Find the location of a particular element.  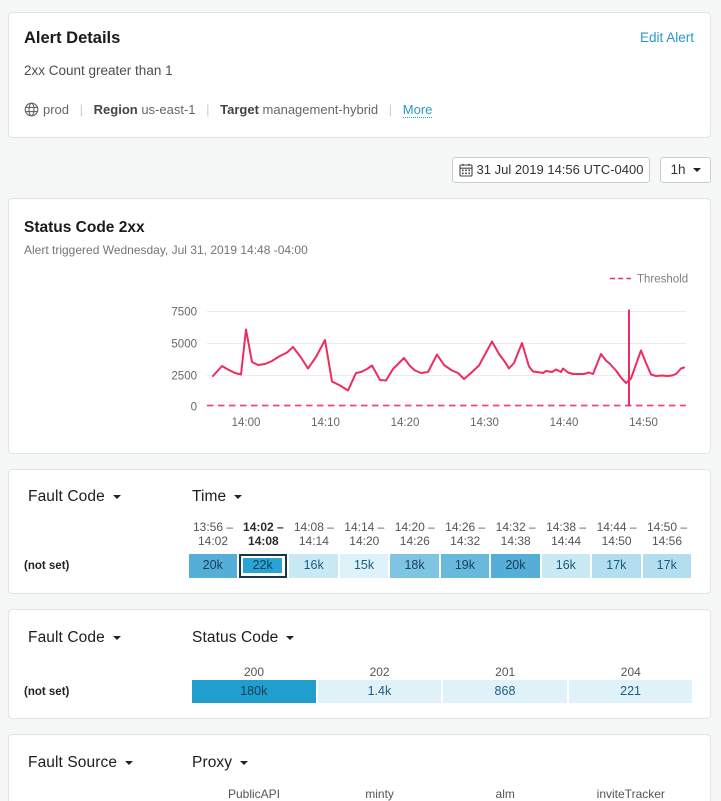

svg-text: 0 is located at coordinates (194, 408).